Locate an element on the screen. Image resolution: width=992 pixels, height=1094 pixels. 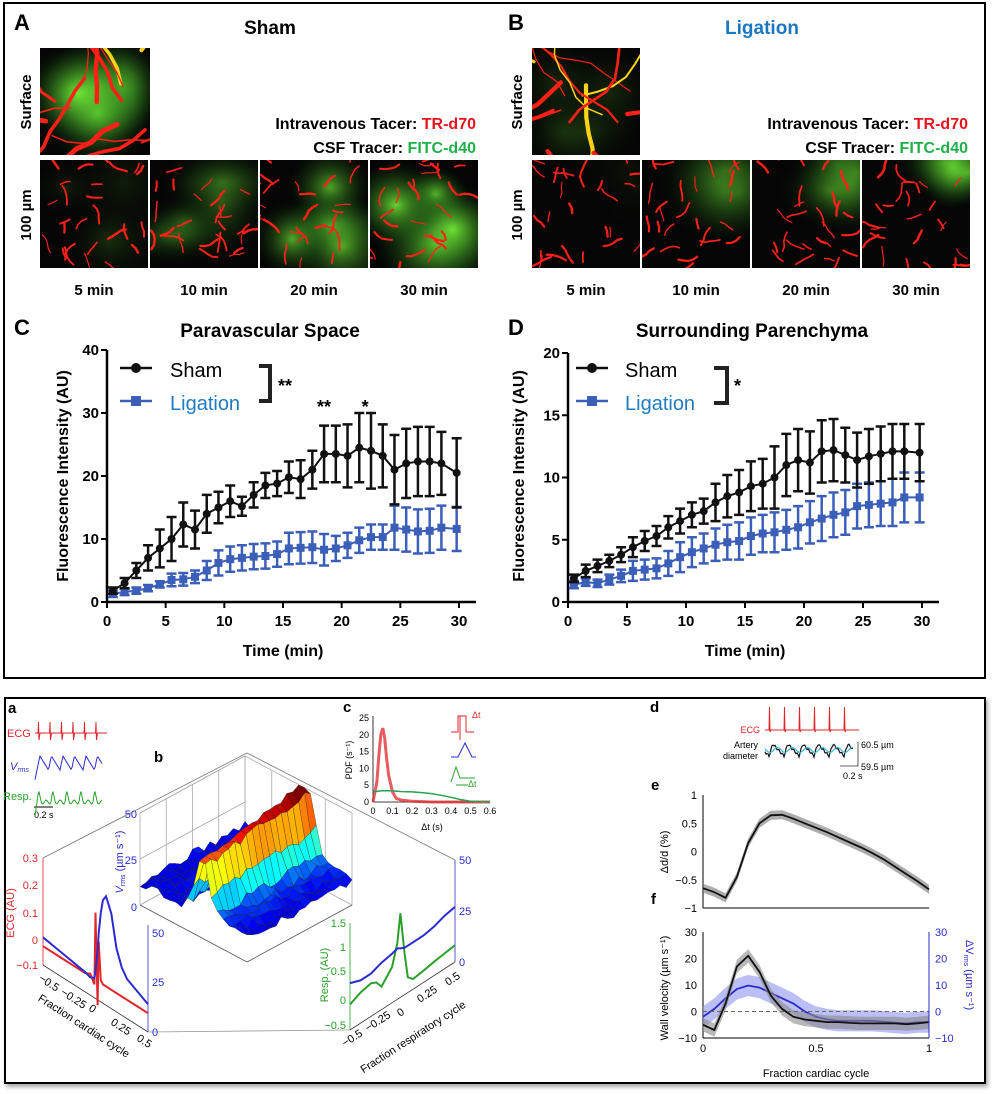
x-tick-label: 15 is located at coordinates (283, 621).